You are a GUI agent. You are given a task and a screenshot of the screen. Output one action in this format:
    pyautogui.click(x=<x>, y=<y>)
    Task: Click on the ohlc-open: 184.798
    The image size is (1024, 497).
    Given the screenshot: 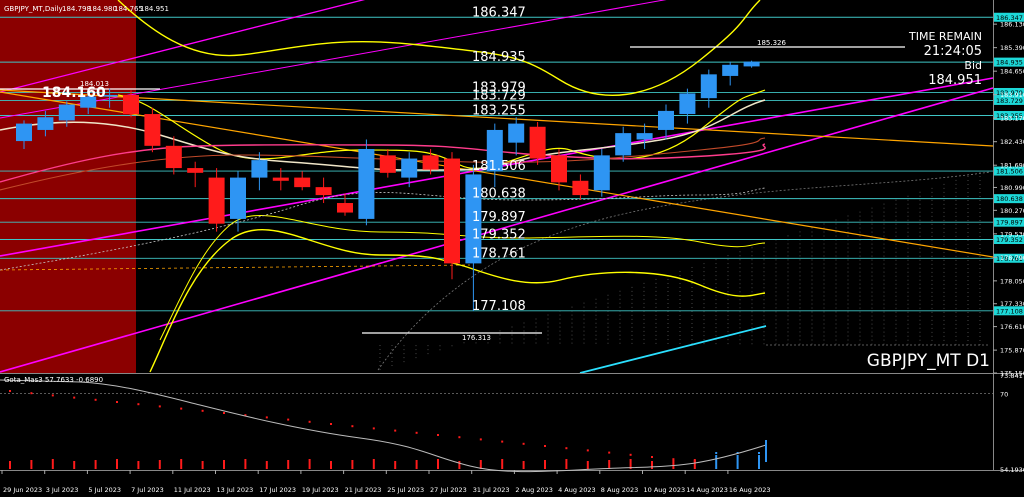 What is the action you would take?
    pyautogui.click(x=76, y=9)
    